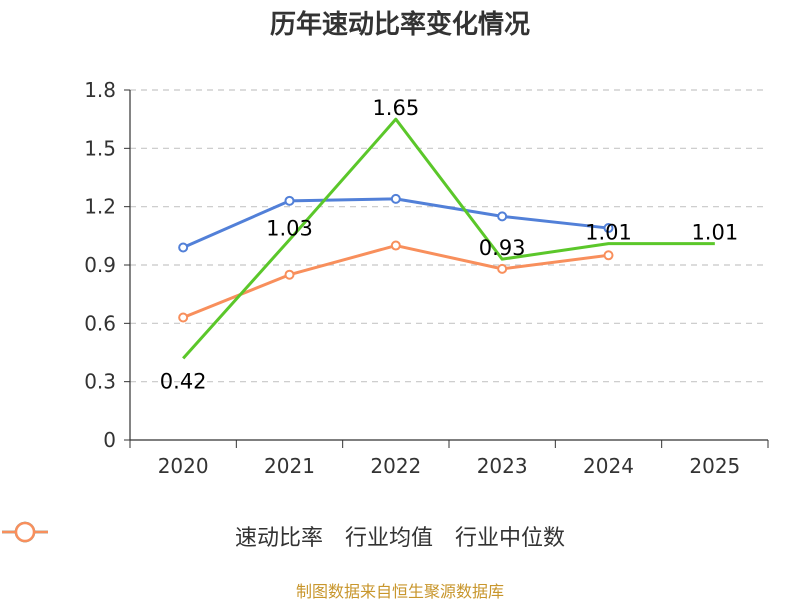 This screenshot has height=602, width=800. I want to click on legend-marker-icon, so click(25, 532).